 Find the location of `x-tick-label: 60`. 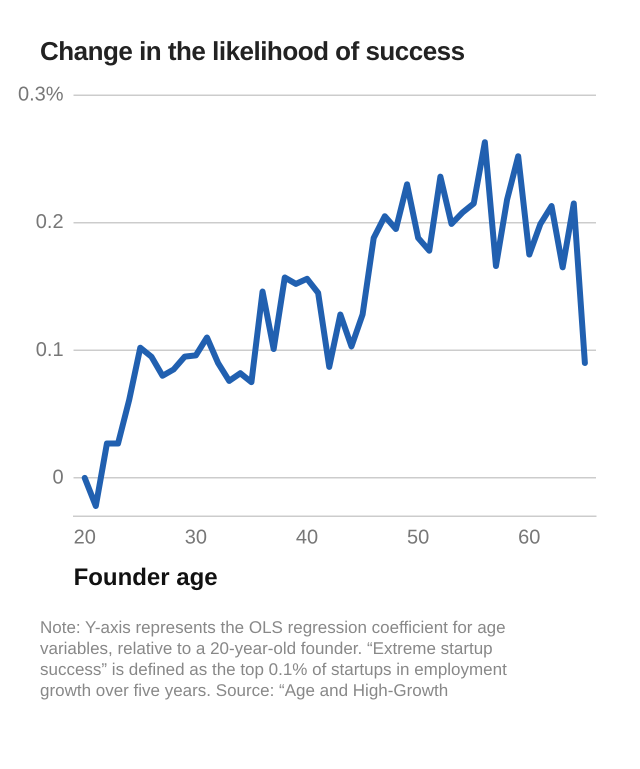

x-tick-label: 60 is located at coordinates (529, 537).